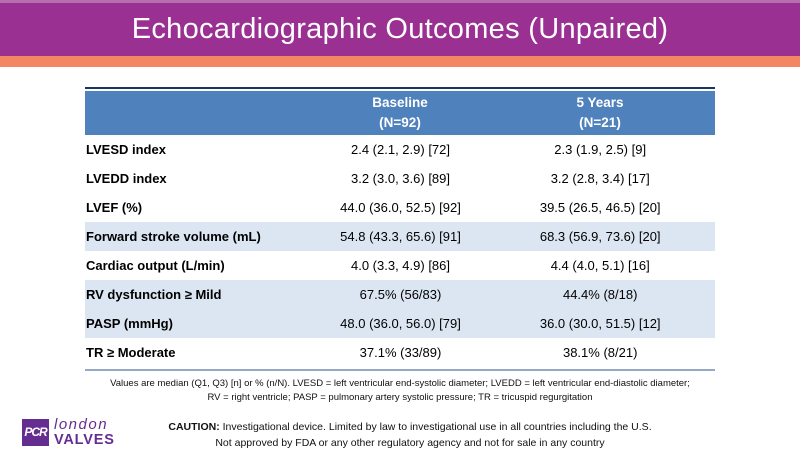  What do you see at coordinates (600, 323) in the screenshot?
I see `five-years-value: 36.0 (30.0, 51.5) [12]` at bounding box center [600, 323].